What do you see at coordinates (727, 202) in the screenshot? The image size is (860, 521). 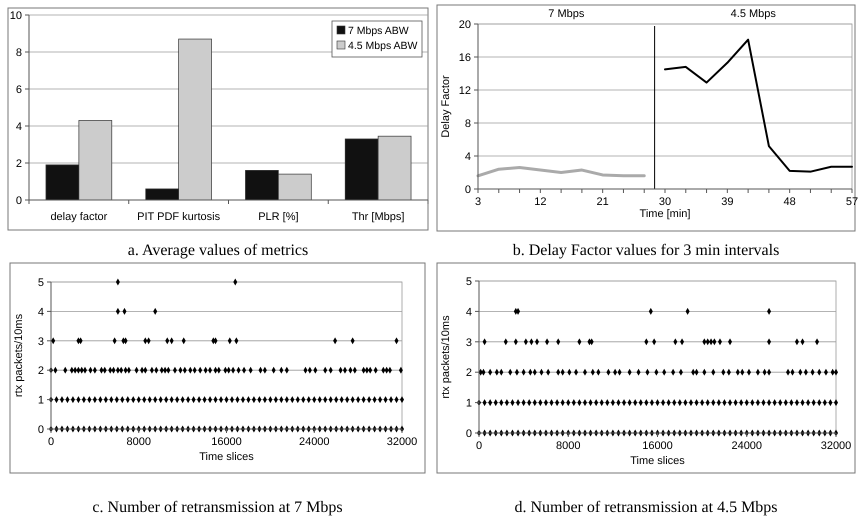 I see `x-tick-label: 39` at bounding box center [727, 202].